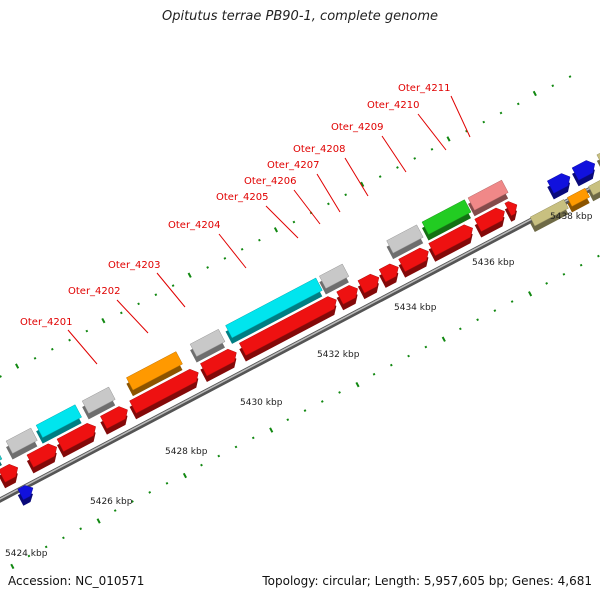  I want to click on cds-upper-0-face, so click(1, 457).